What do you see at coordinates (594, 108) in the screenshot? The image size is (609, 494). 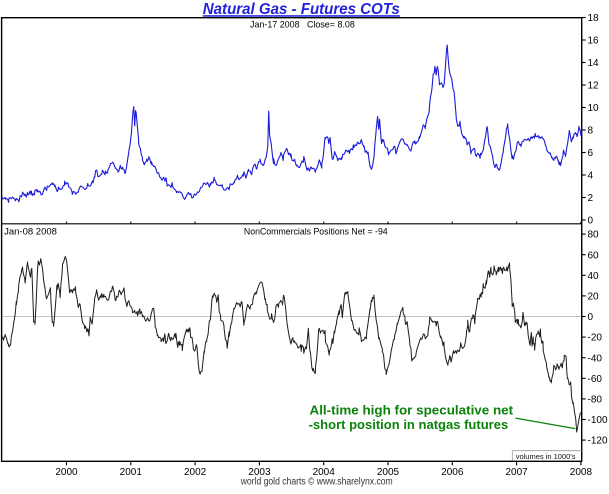 I see `svg-text: 10` at bounding box center [594, 108].